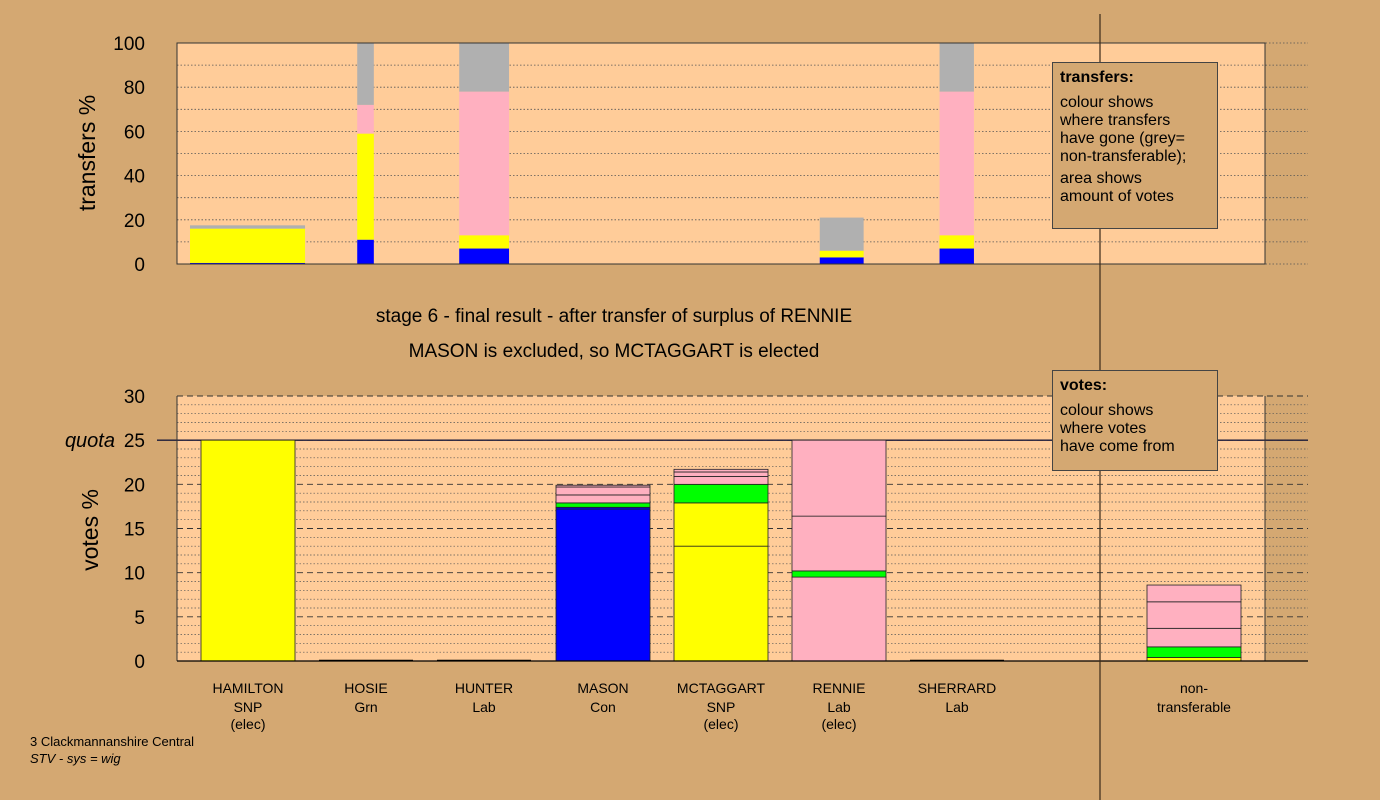  What do you see at coordinates (134, 441) in the screenshot?
I see `votes-tick-label: 25` at bounding box center [134, 441].